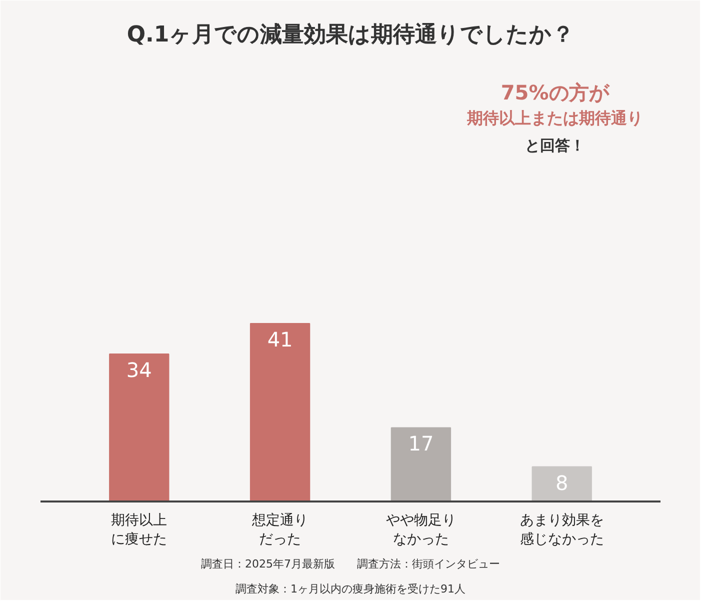 The image size is (710, 607). I want to click on annotation: と回答！, so click(554, 145).